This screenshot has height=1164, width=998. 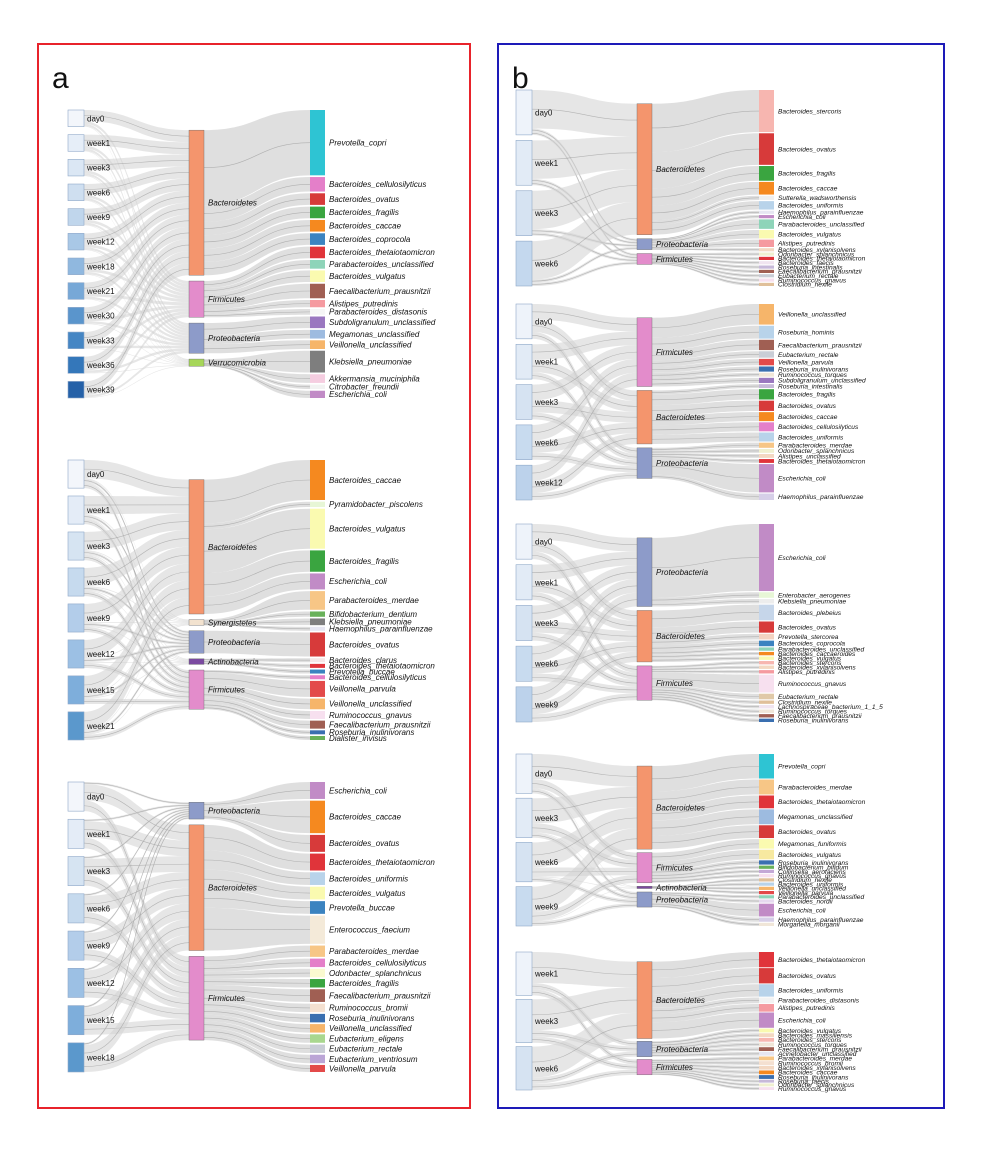 What do you see at coordinates (76, 390) in the screenshot?
I see `time-node-week39` at bounding box center [76, 390].